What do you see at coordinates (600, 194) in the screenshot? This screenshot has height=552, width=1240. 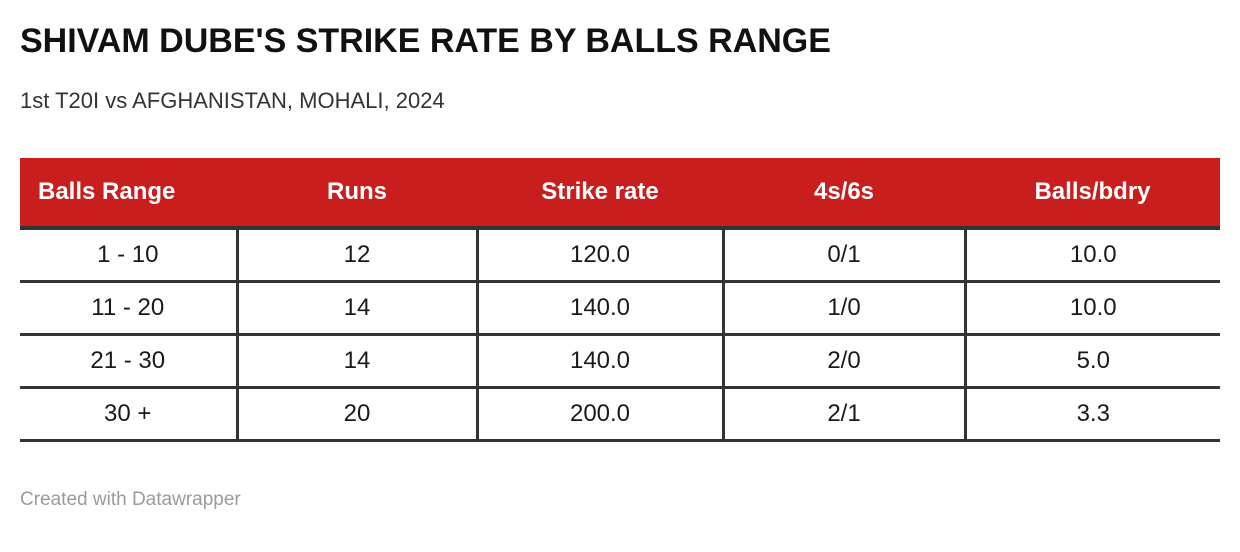 I see `column-header-strike-rate: Strike rate` at bounding box center [600, 194].